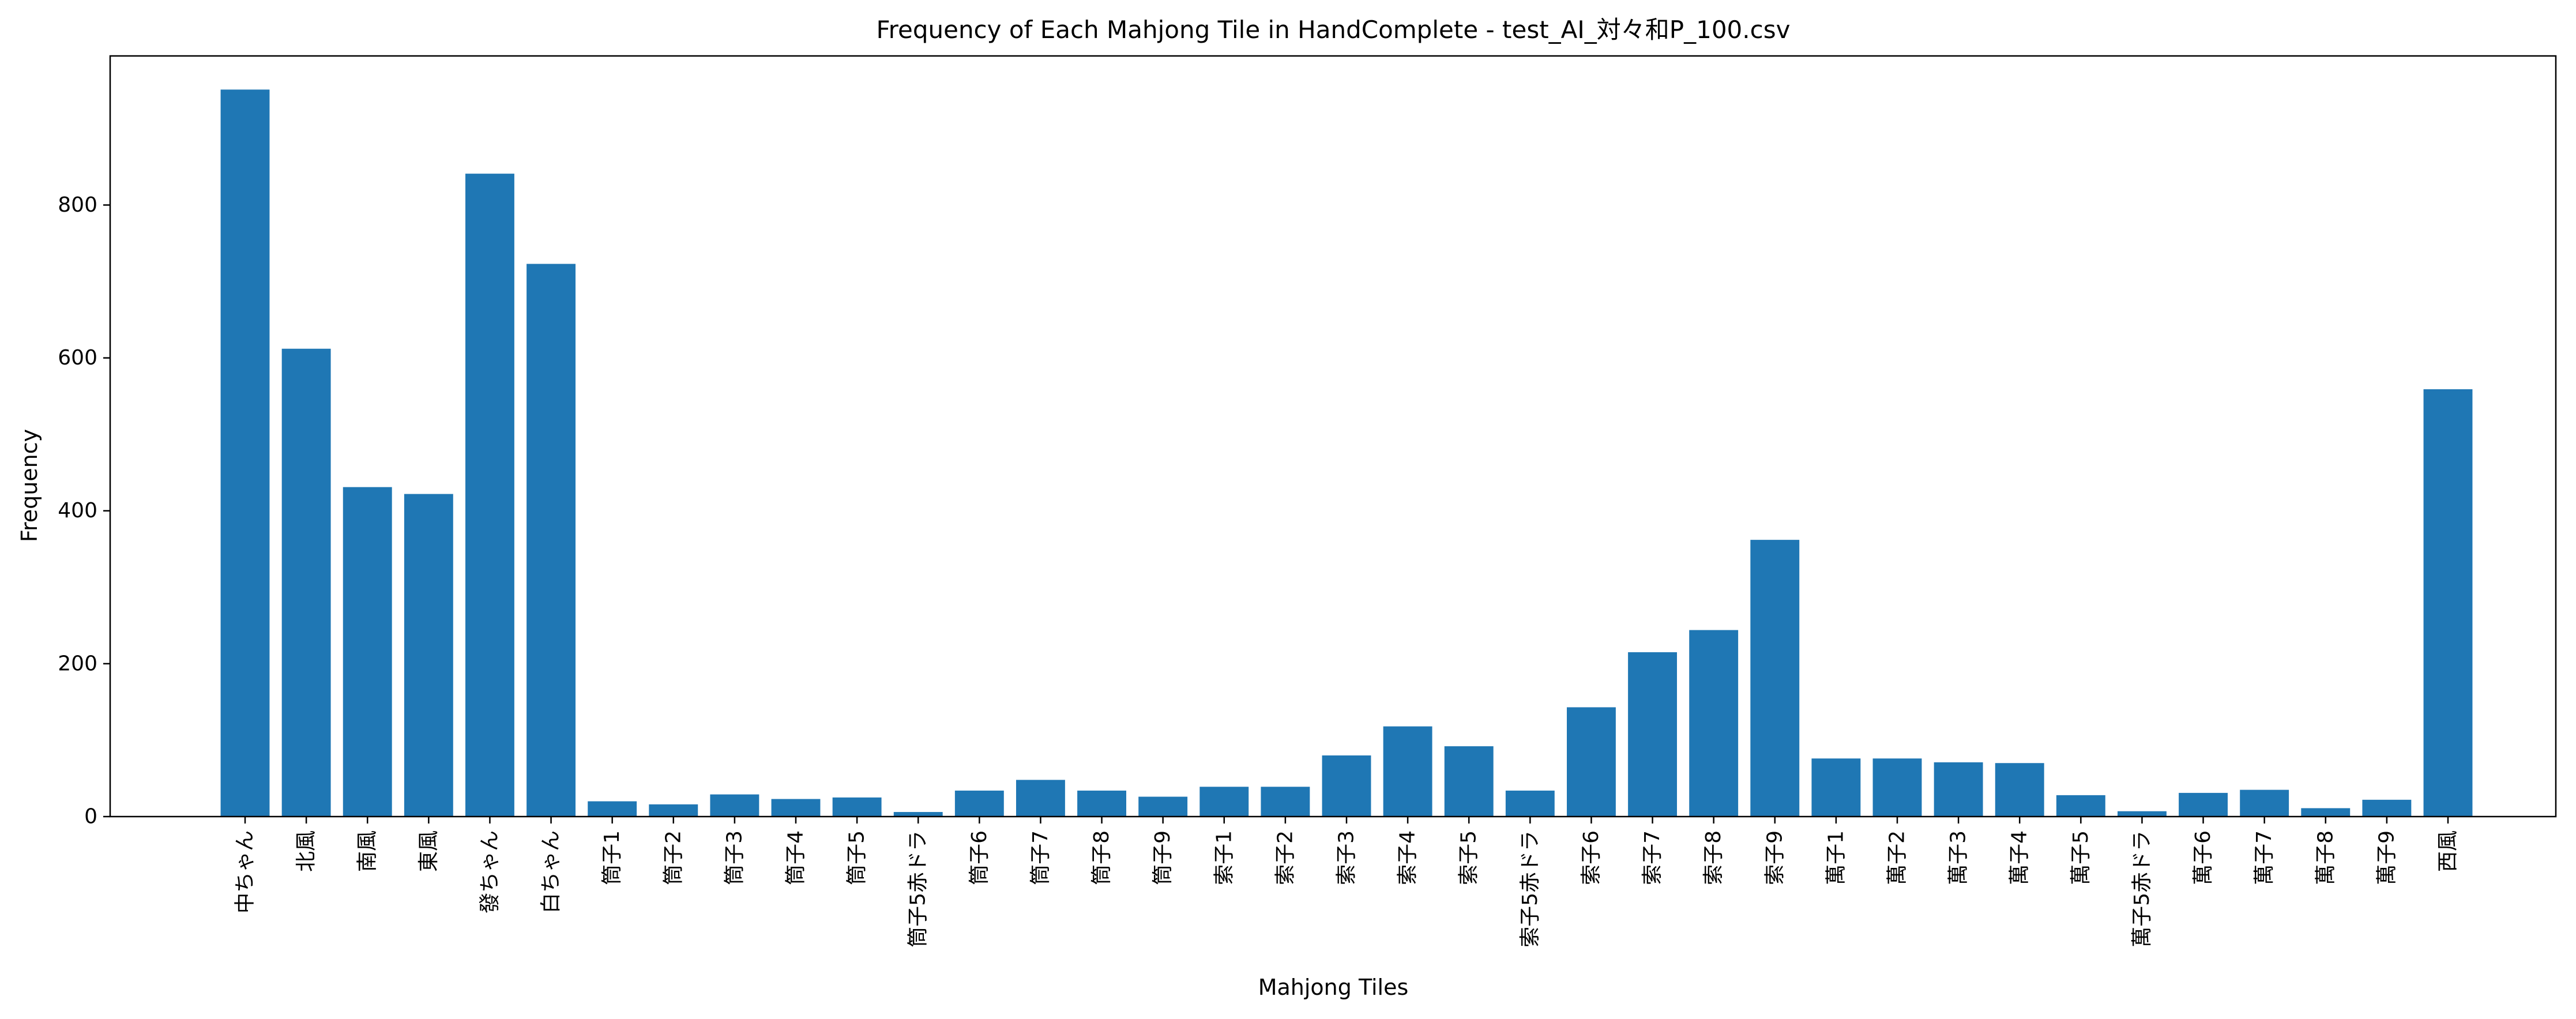 Image resolution: width=2576 pixels, height=1019 pixels. I want to click on x-tick-label: 中ちゃん, so click(245, 871).